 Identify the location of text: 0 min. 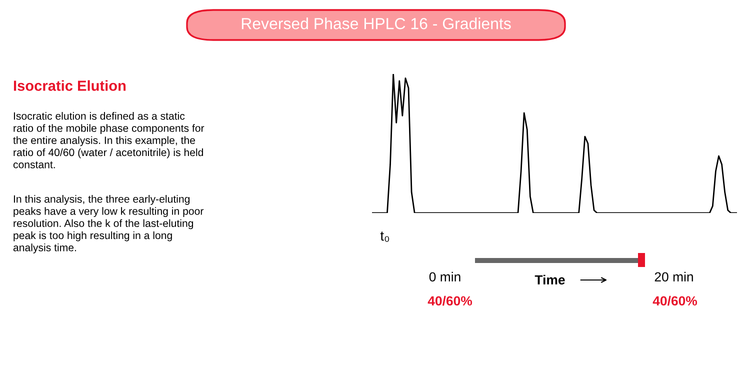
(444, 277).